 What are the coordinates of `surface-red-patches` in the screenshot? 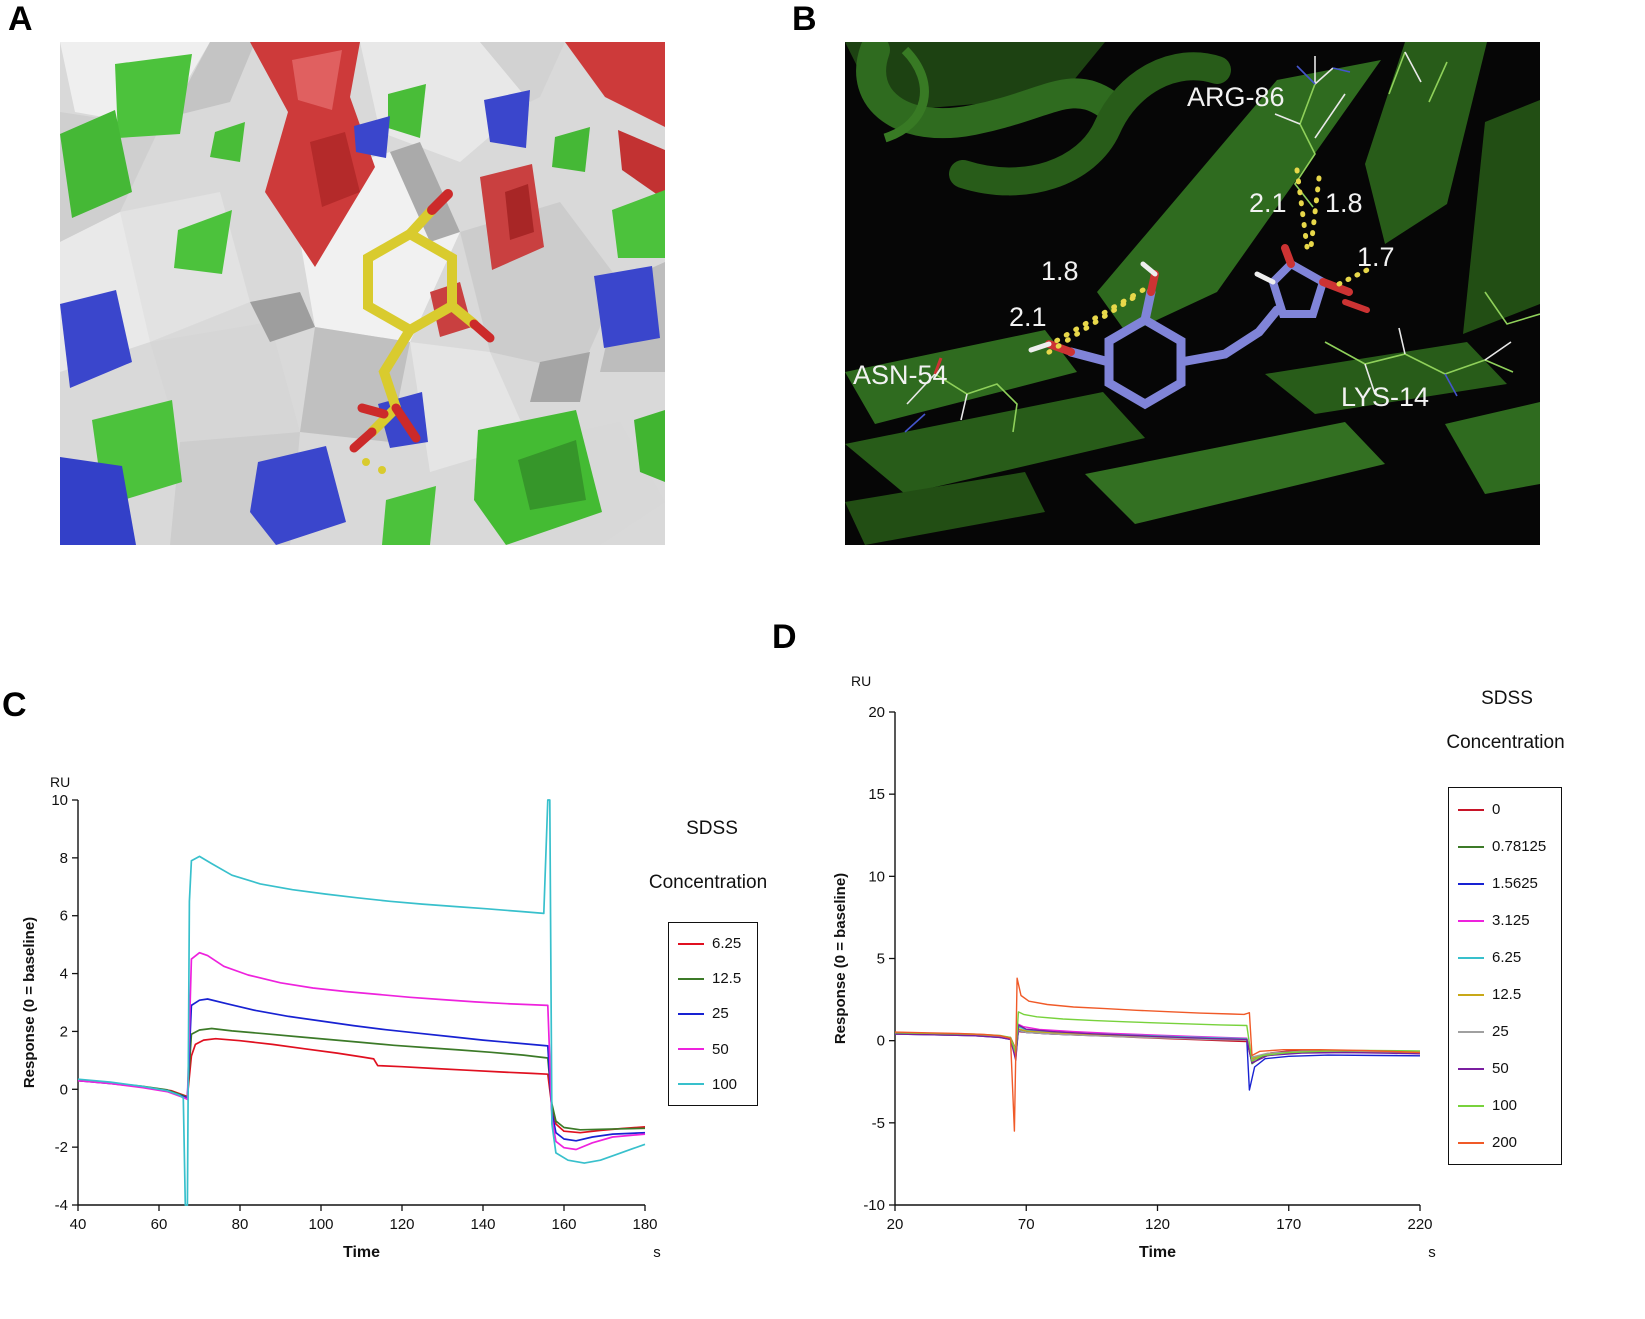 It's located at (457, 189).